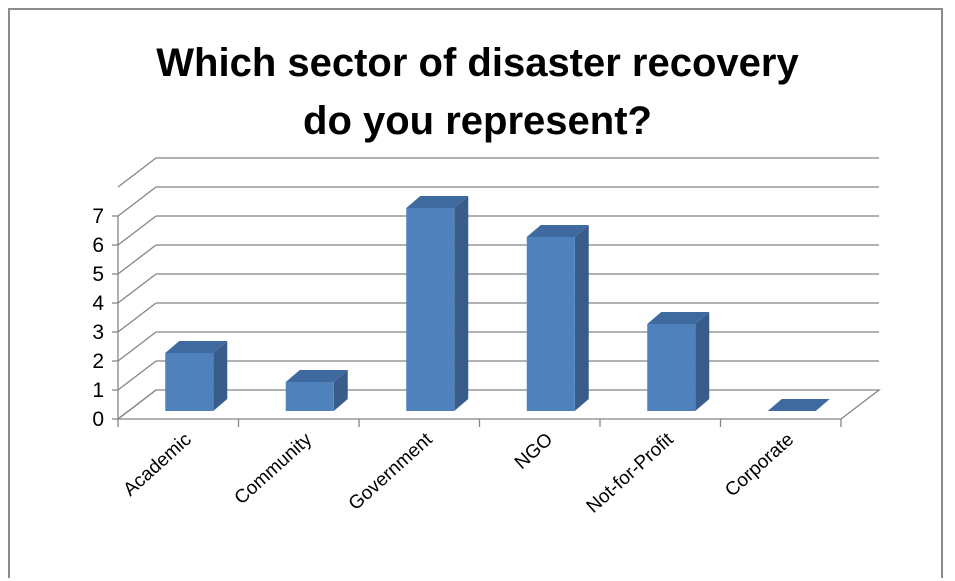 The width and height of the screenshot is (955, 581). I want to click on y-tick-label: 5, so click(98, 274).